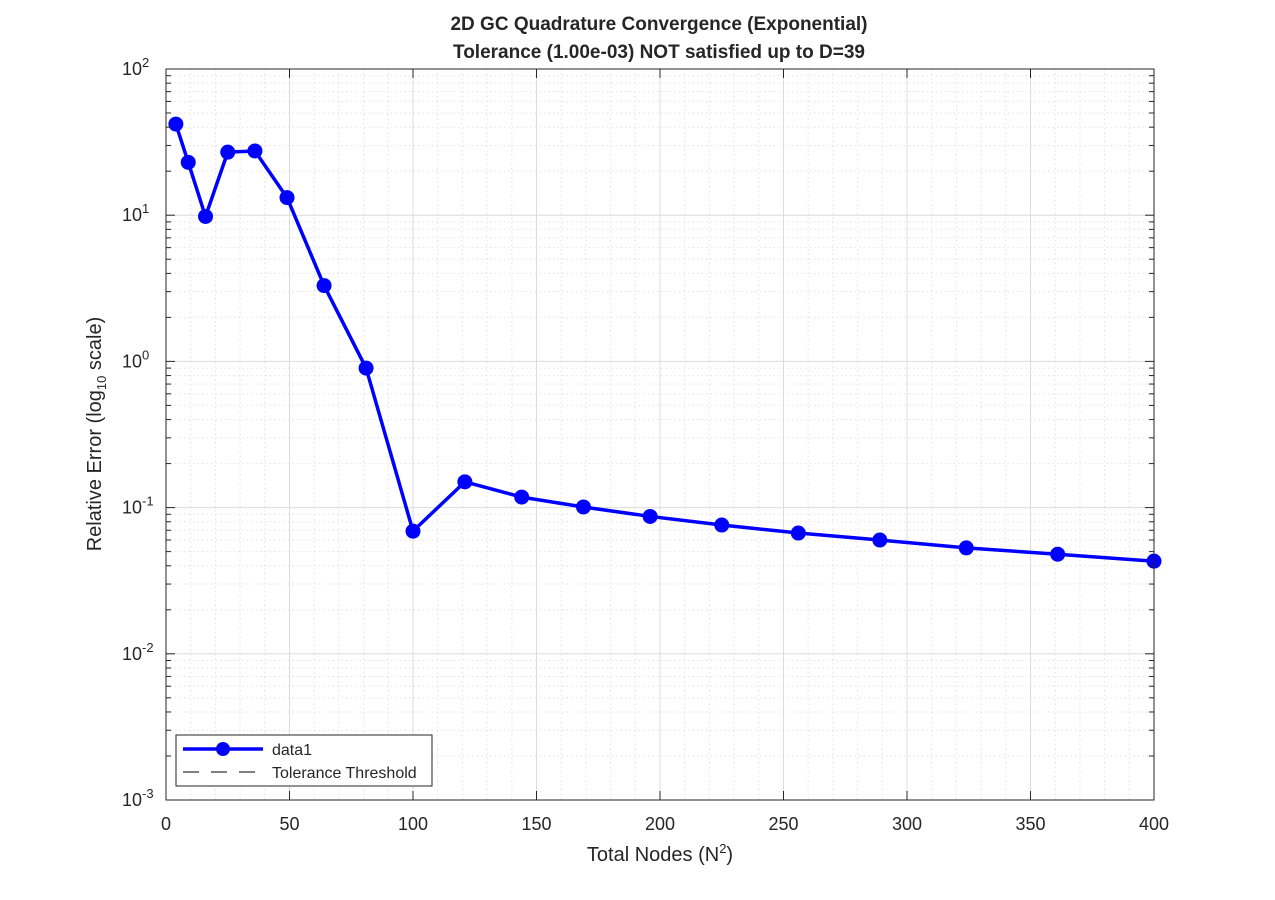 This screenshot has height=900, width=1275. What do you see at coordinates (660, 824) in the screenshot?
I see `x-tick-label: 200` at bounding box center [660, 824].